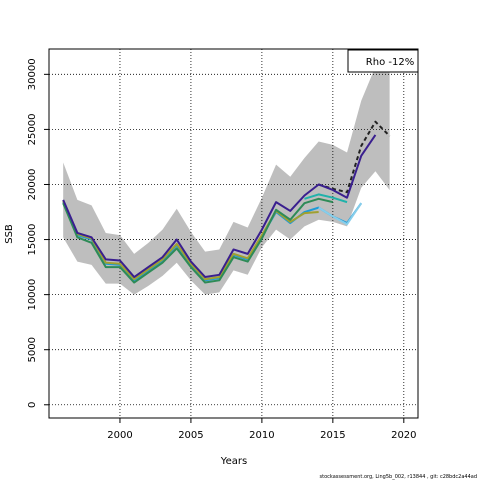 The image size is (480, 480). I want to click on x-axis-label: Years, so click(233, 461).